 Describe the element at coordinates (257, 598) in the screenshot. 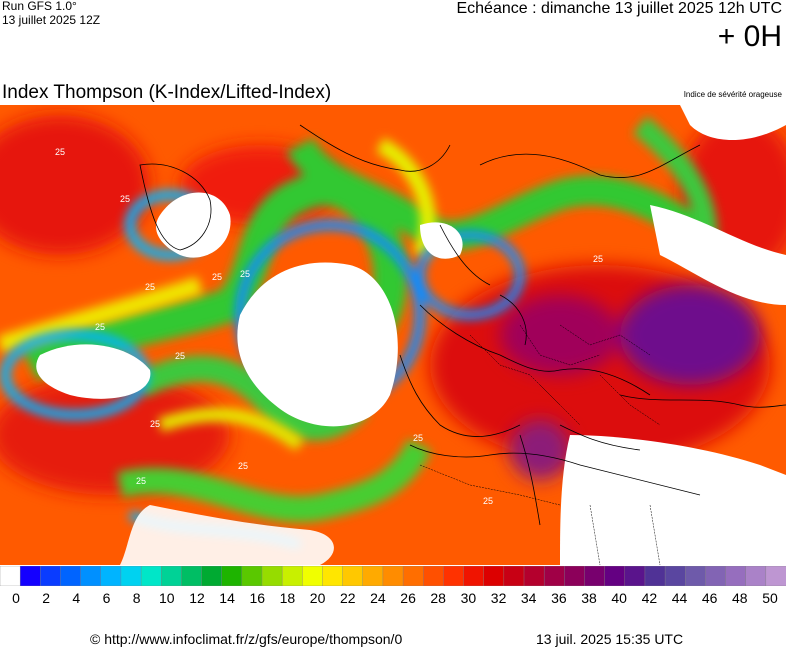

I see `colorbar-tick-label: 16` at that location.